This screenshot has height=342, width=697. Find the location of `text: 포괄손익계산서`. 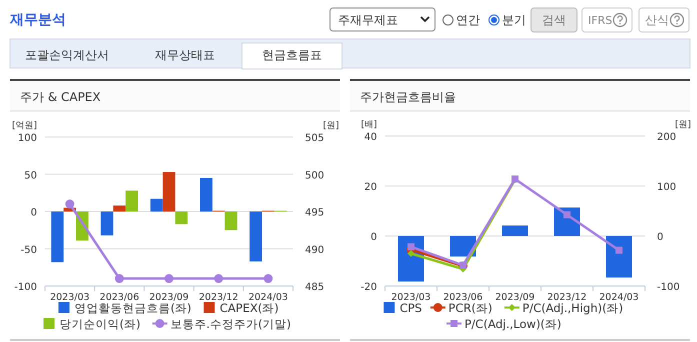

text: 포괄손익계산서 is located at coordinates (67, 55).